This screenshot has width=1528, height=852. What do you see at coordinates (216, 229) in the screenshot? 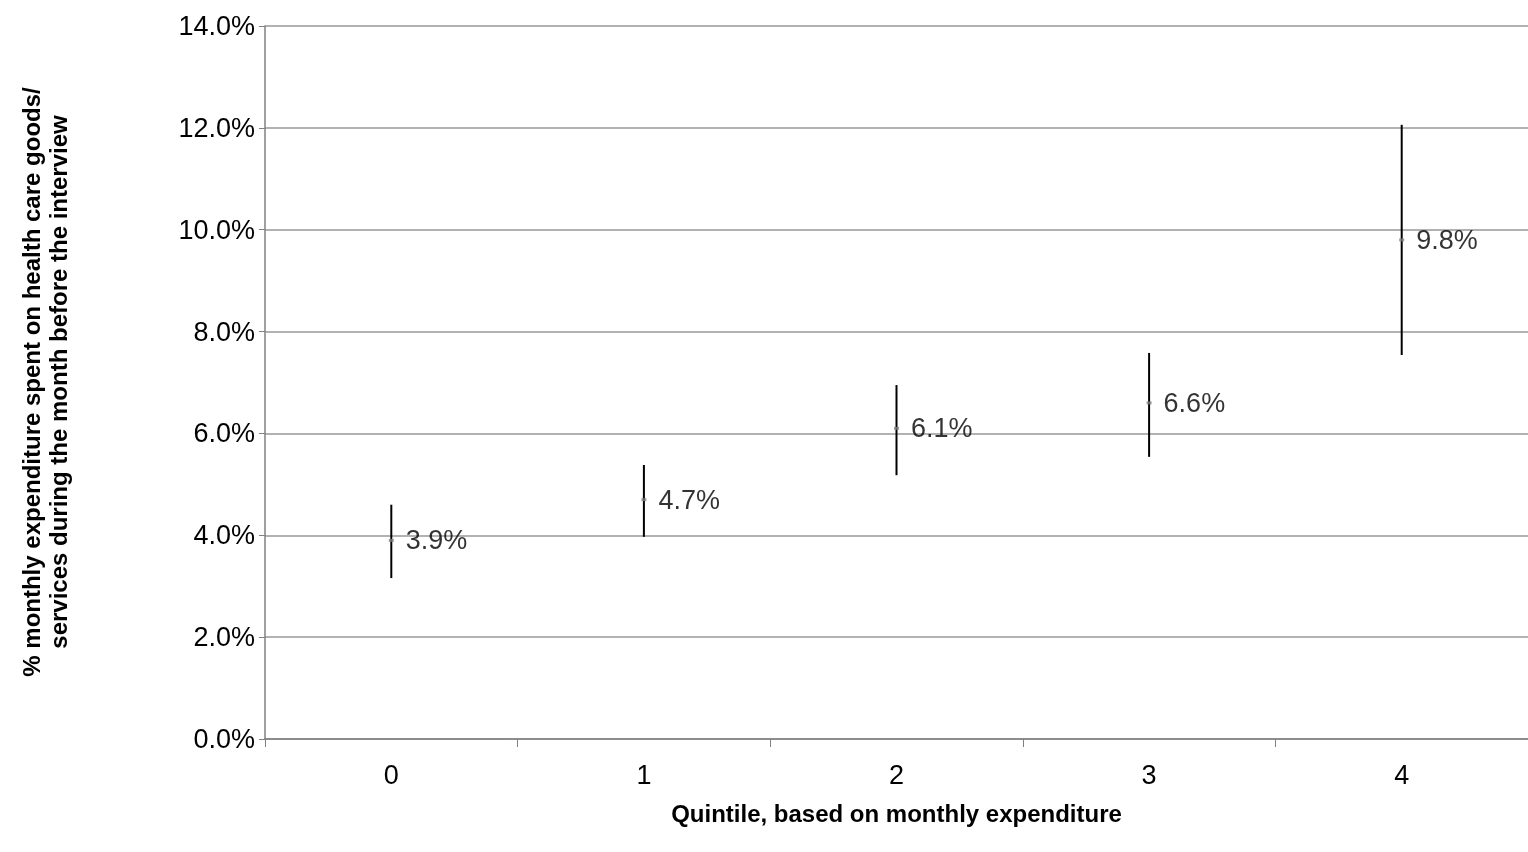
I see `y-tick-label: 10.0%` at bounding box center [216, 229].